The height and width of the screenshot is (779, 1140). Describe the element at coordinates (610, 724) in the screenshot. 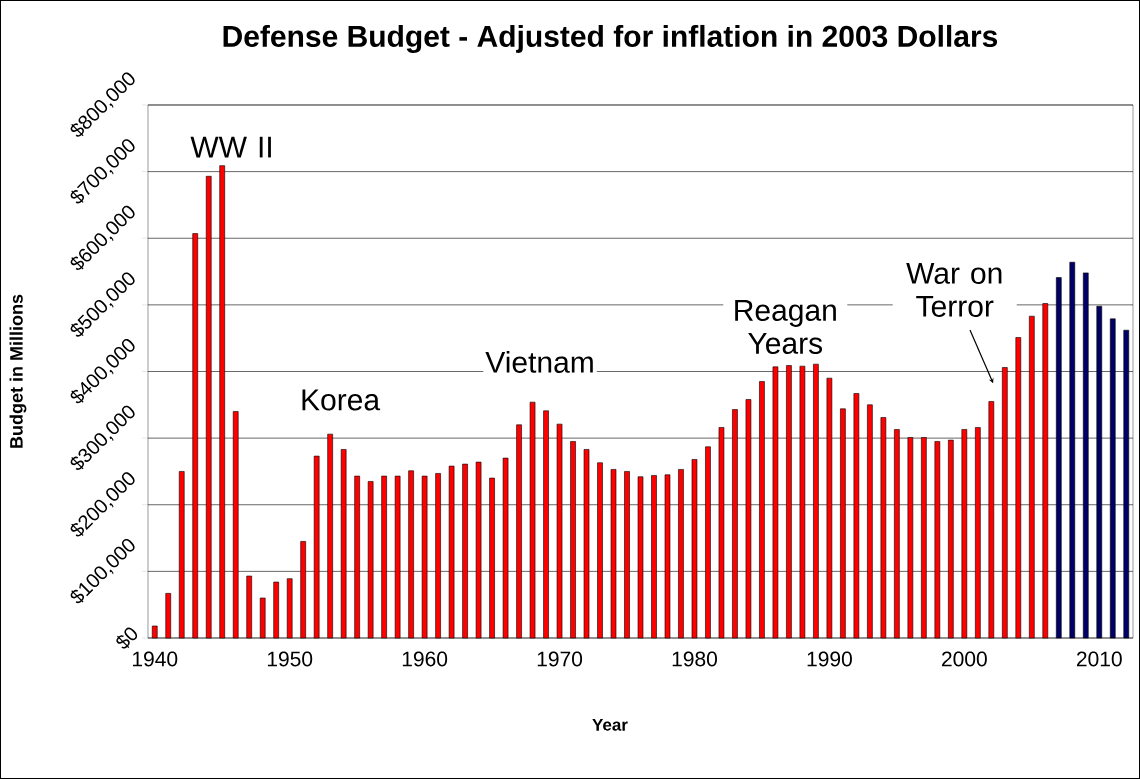

I see `x-axis-title: Year` at that location.